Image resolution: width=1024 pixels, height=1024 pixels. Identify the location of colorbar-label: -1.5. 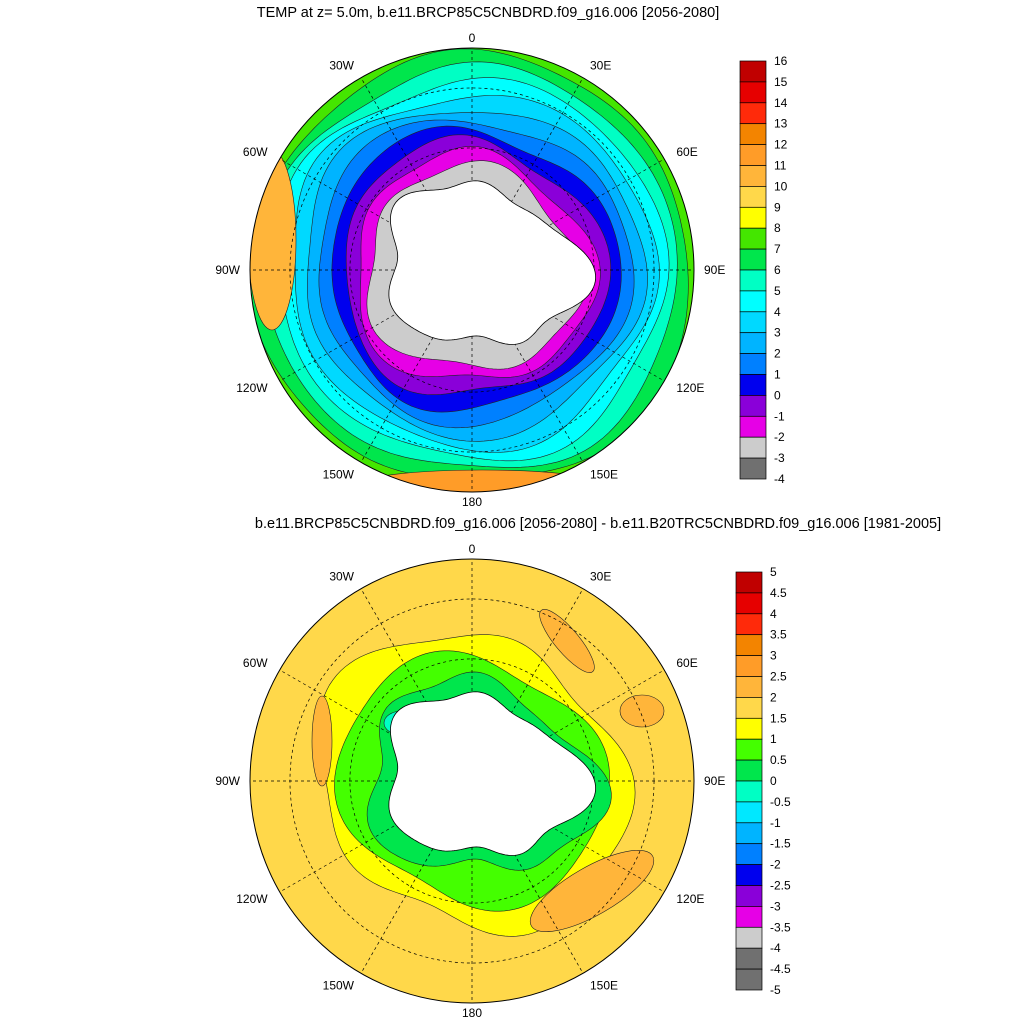
(780, 844).